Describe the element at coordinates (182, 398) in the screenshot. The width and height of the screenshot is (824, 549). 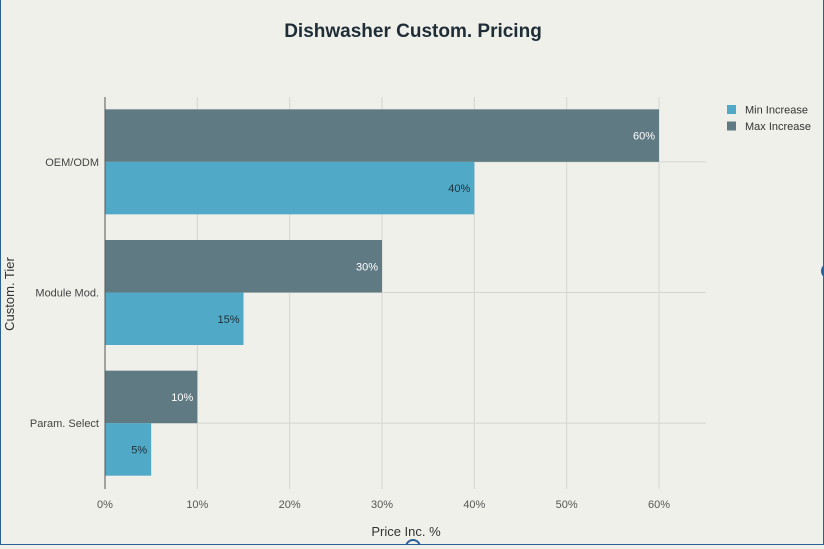
I see `data-label: 10%` at that location.